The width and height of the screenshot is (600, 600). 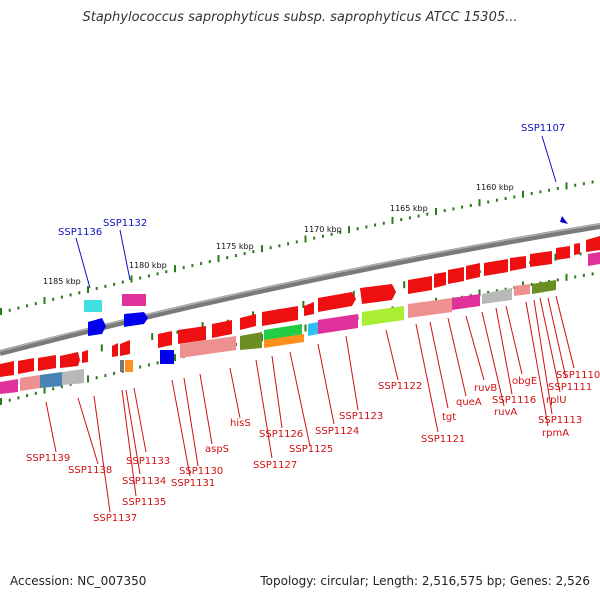 I want to click on gene-label: SSP1116, so click(x=514, y=400).